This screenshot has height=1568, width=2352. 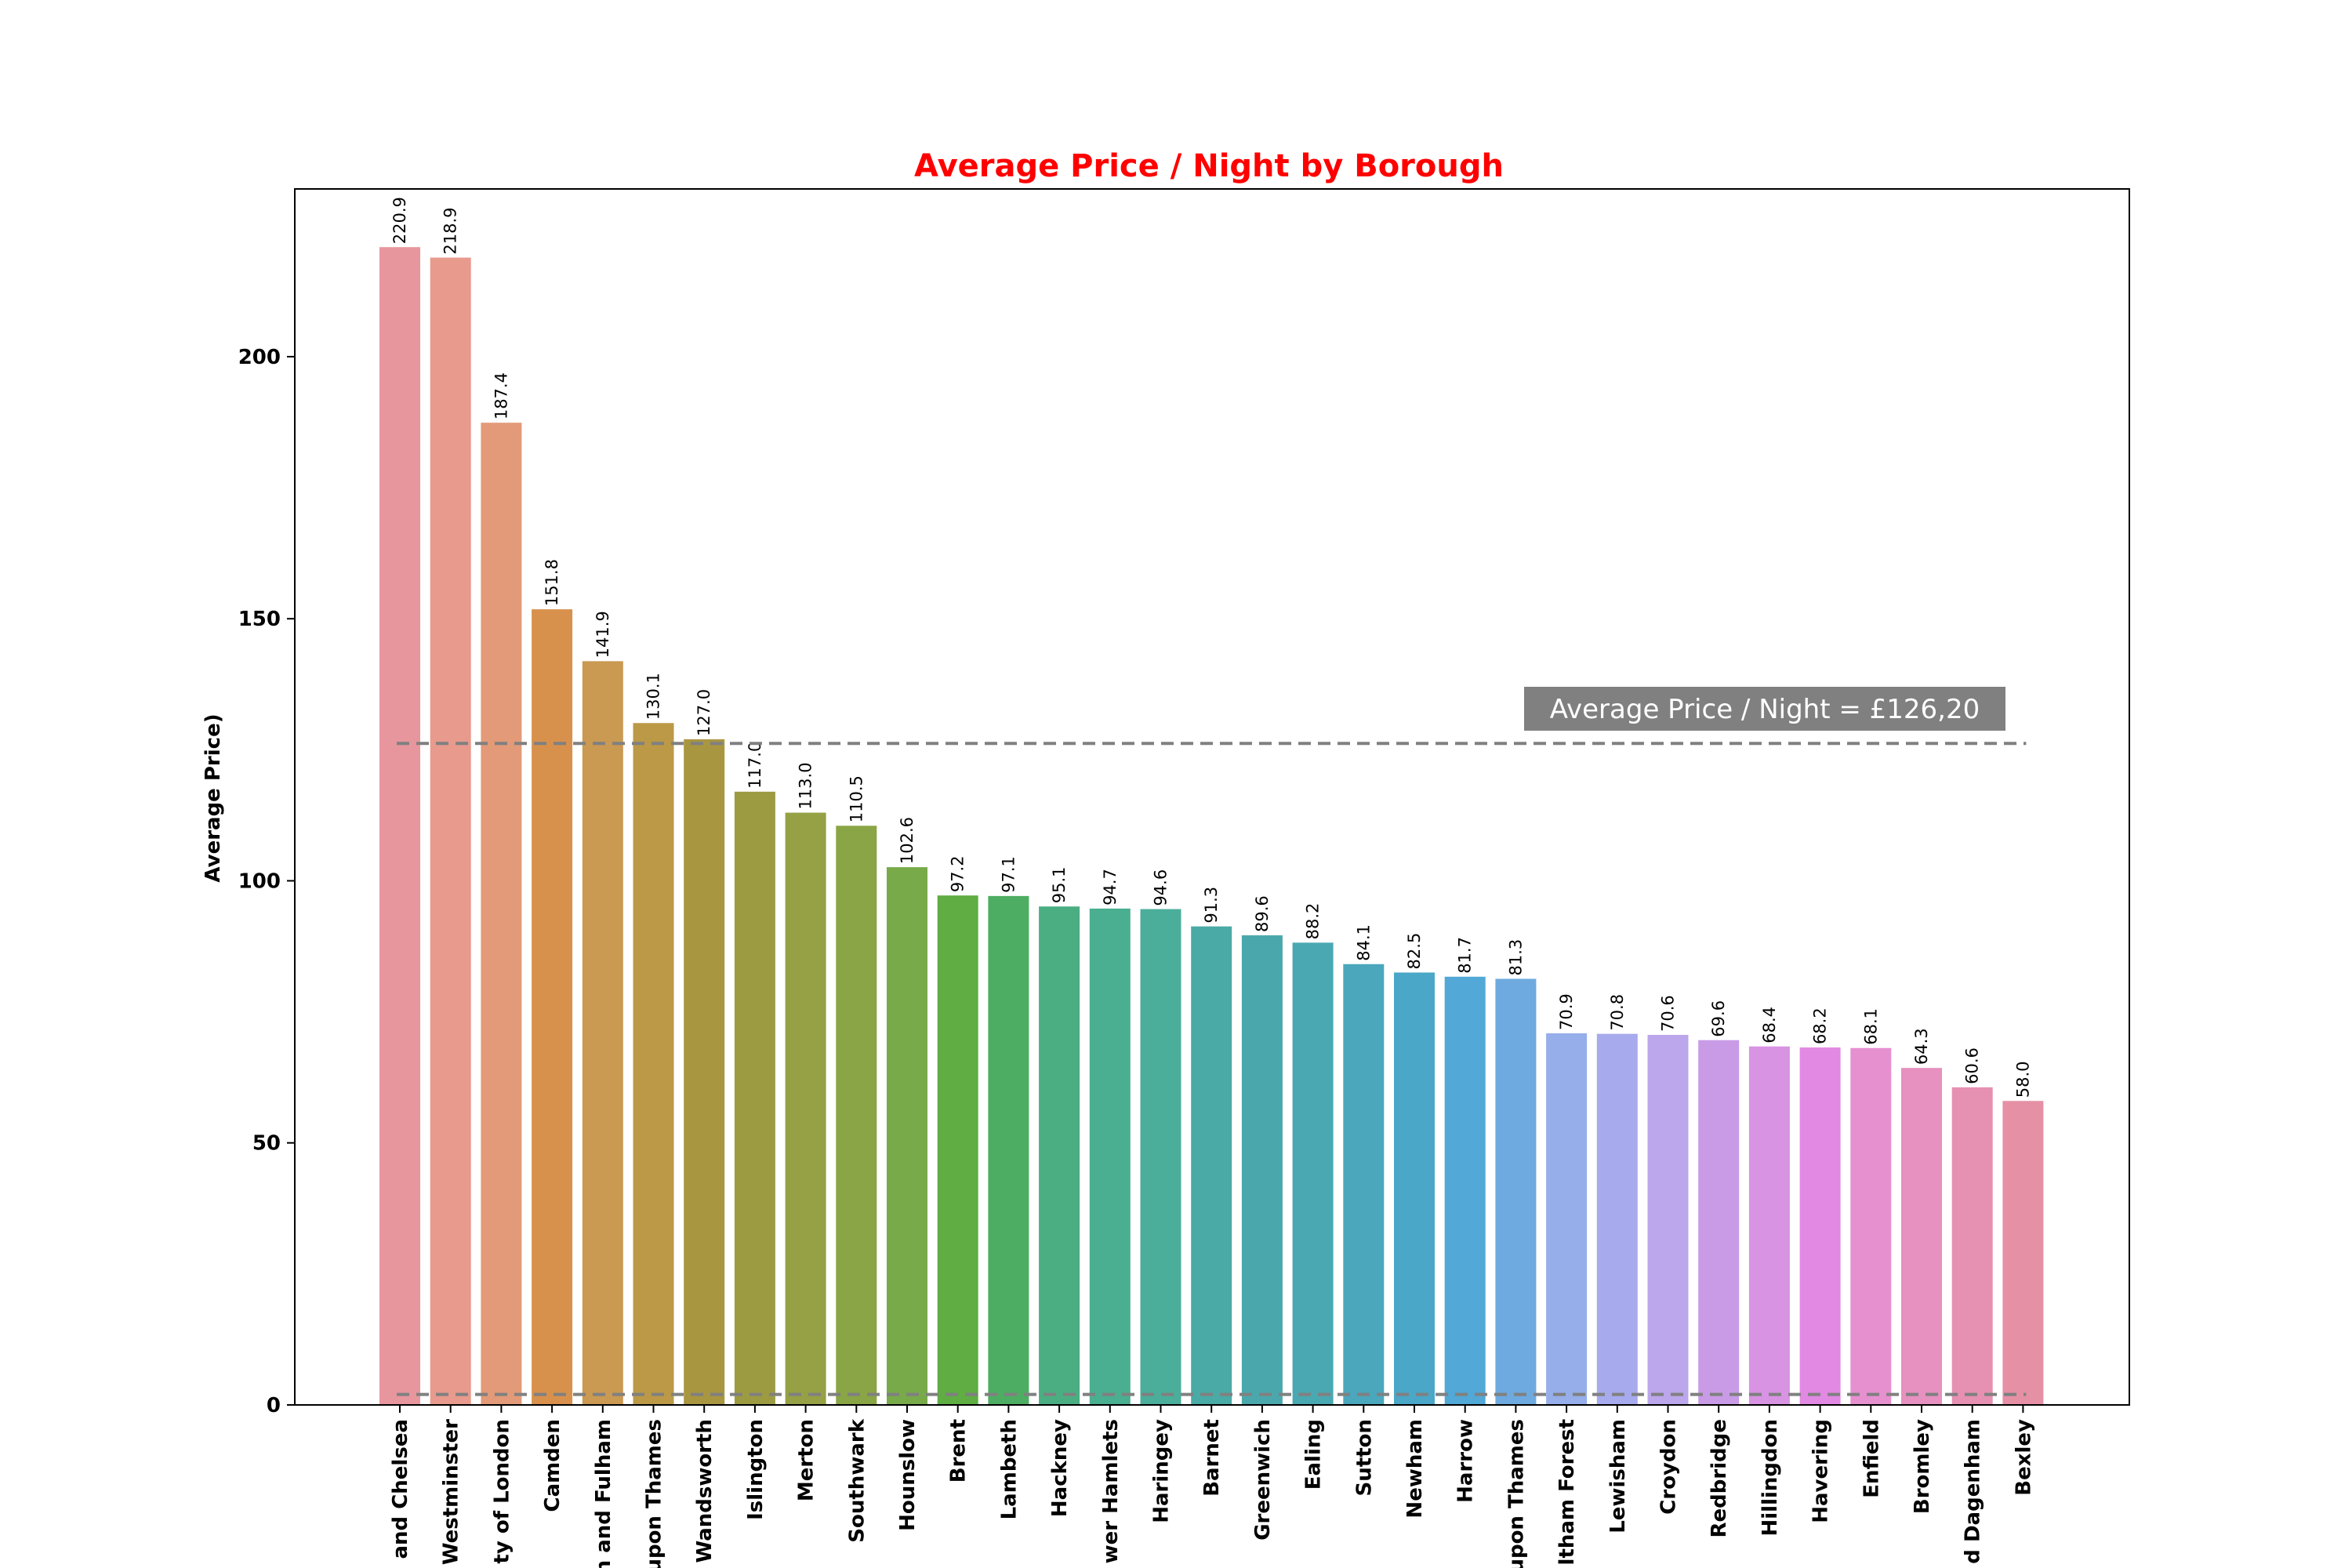 I want to click on x-tick-label: Harrow, so click(x=1466, y=1461).